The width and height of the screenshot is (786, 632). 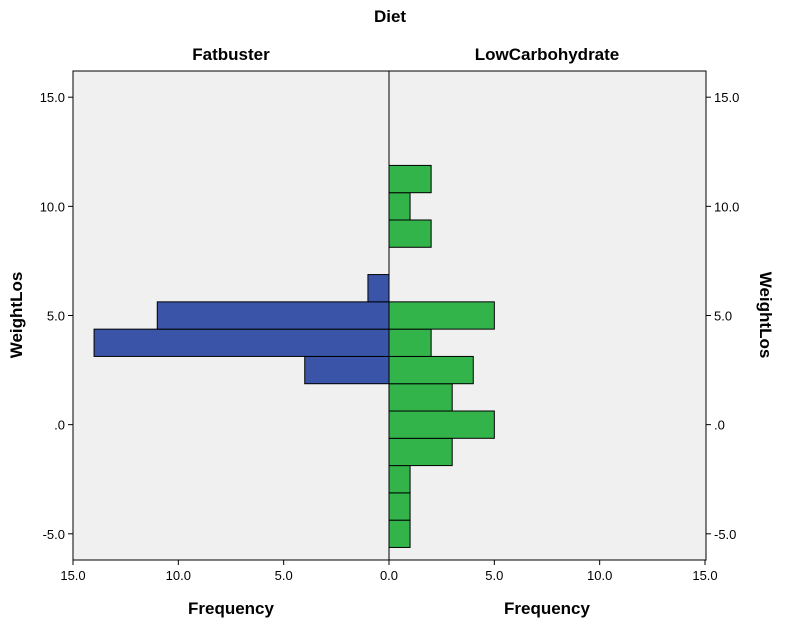 I want to click on x-tick-label-right-2: 10.0, so click(x=599, y=575).